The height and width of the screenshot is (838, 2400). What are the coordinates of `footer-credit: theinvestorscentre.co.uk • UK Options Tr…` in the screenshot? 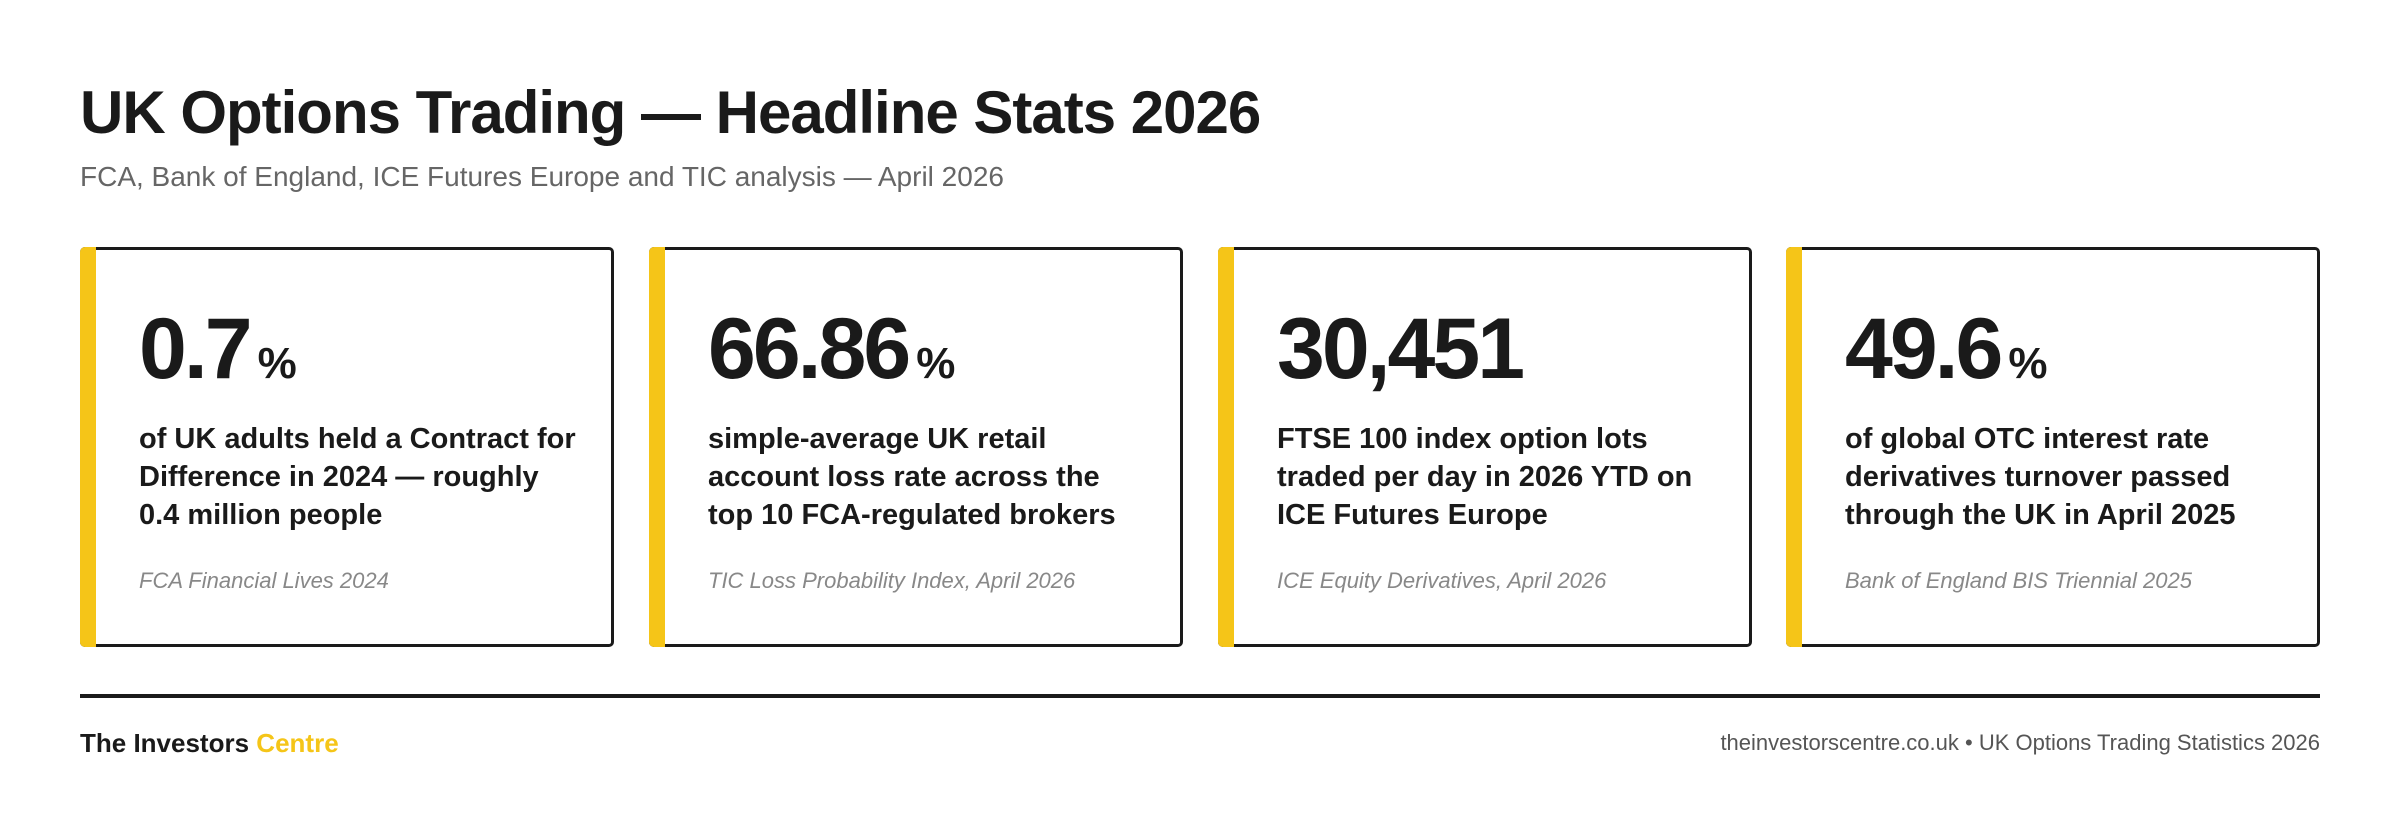 It's located at (2020, 742).